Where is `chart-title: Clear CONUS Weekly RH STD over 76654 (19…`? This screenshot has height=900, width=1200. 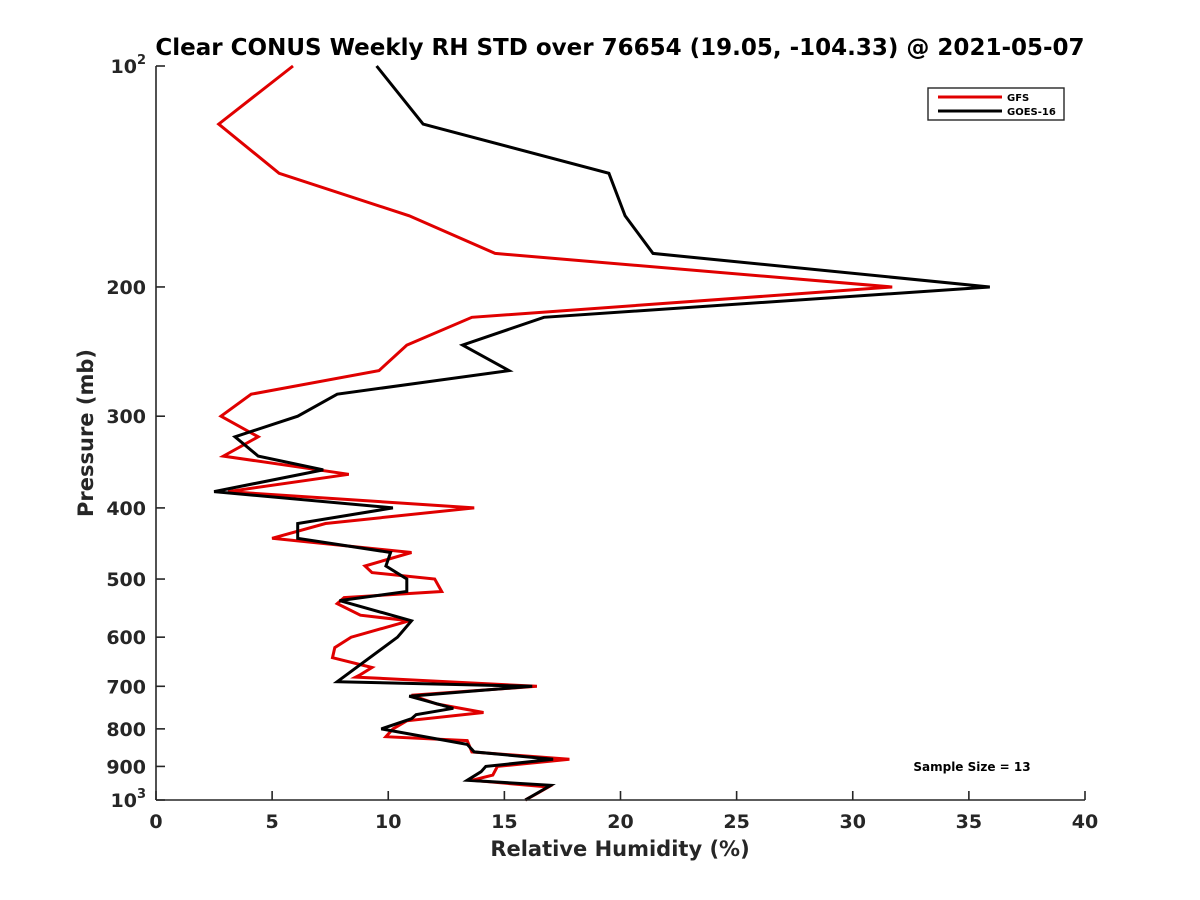
chart-title: Clear CONUS Weekly RH STD over 76654 (19… is located at coordinates (619, 48).